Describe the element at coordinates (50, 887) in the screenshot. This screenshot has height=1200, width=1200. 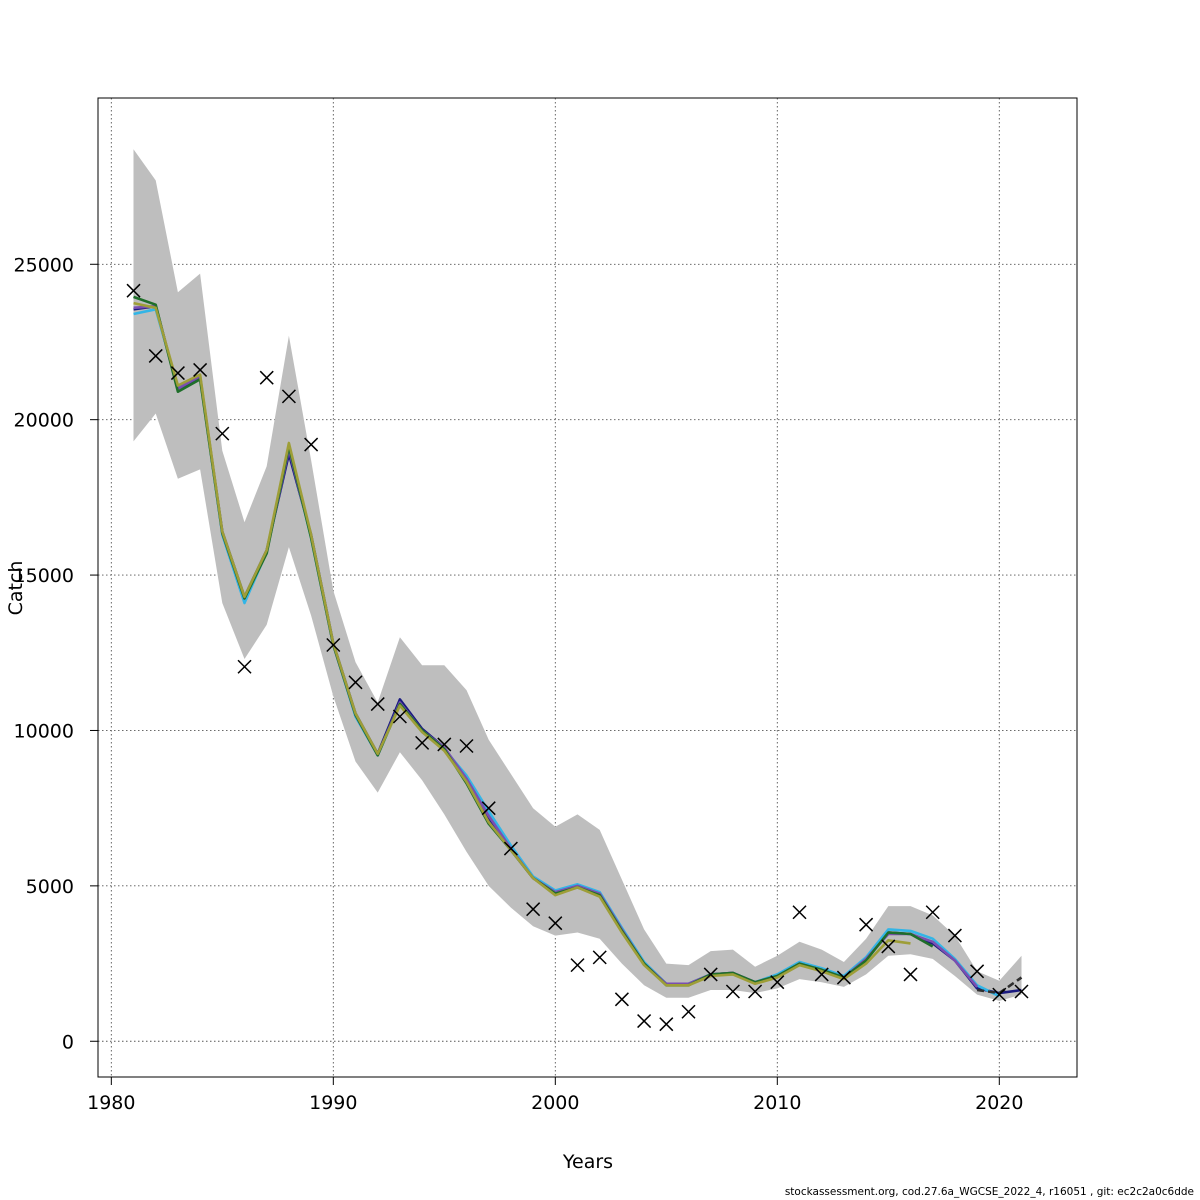
I see `y-tick-label: 5000` at that location.